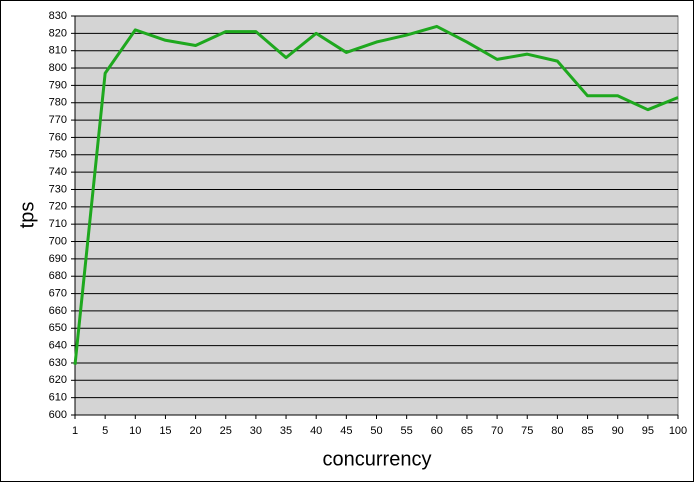  I want to click on x-tick-label: 65, so click(467, 431).